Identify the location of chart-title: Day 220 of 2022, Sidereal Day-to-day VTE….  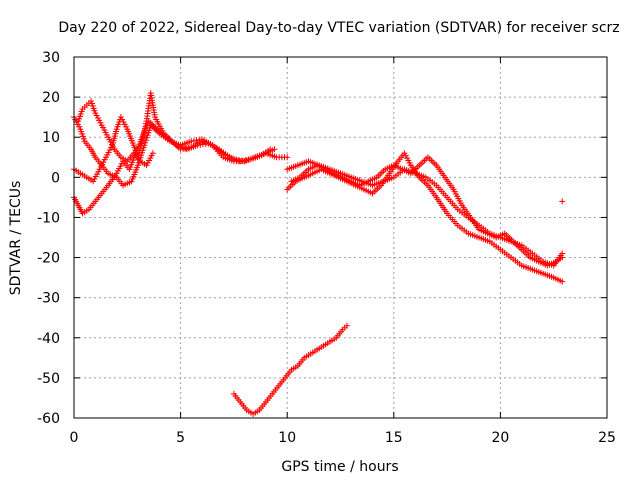
(338, 28).